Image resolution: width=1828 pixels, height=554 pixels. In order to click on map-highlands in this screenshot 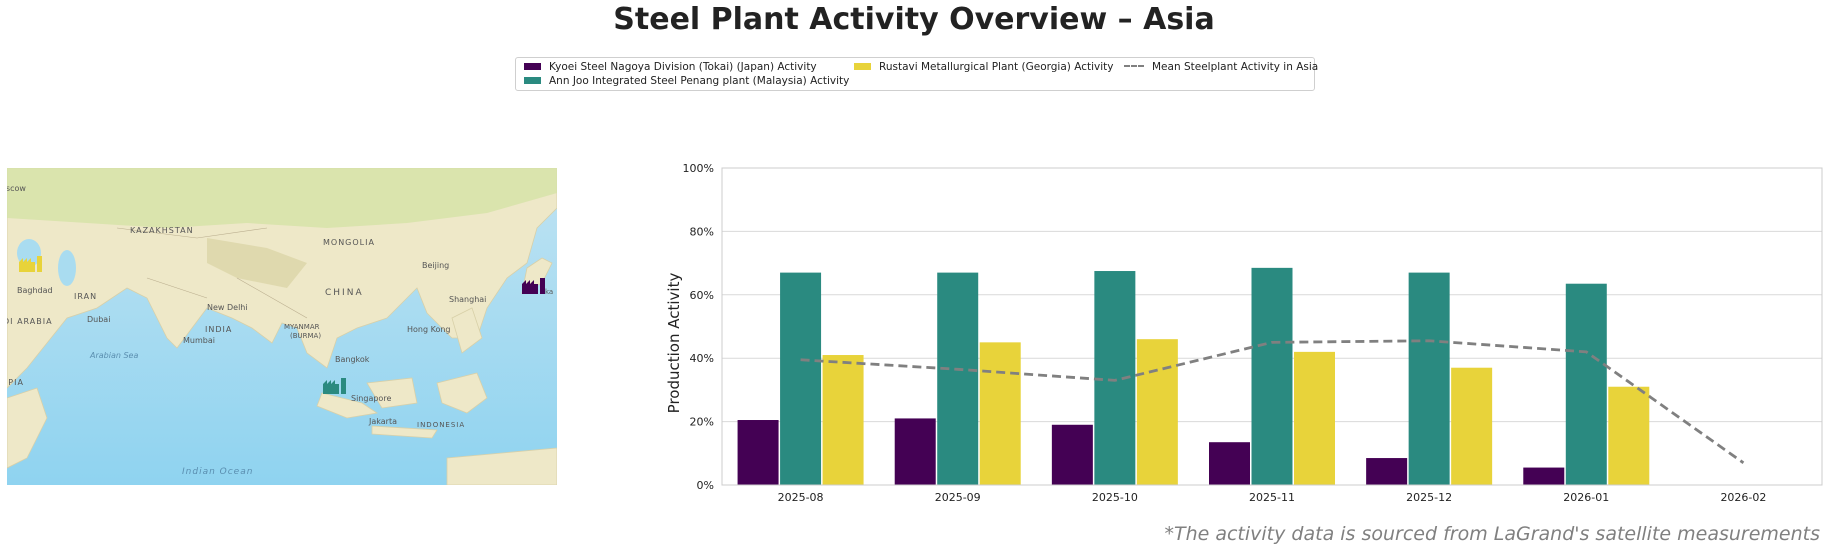, I will do `click(257, 263)`.